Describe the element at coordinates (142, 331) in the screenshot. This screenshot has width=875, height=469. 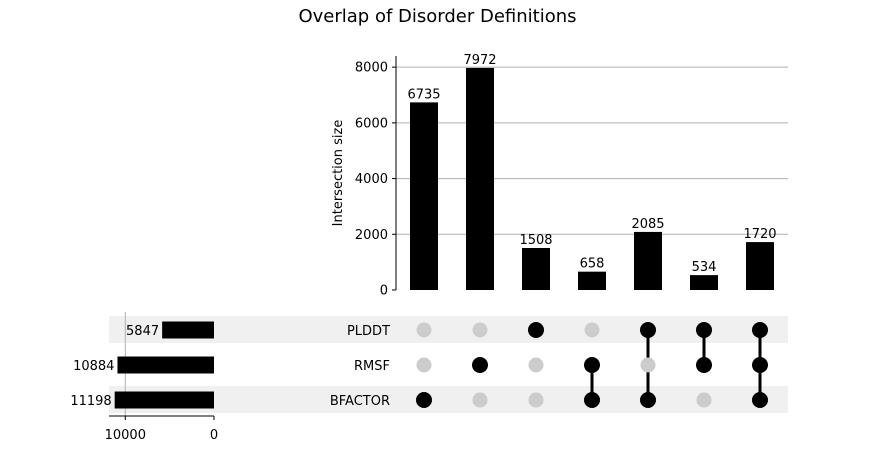
I see `set-size-label: 5847` at that location.